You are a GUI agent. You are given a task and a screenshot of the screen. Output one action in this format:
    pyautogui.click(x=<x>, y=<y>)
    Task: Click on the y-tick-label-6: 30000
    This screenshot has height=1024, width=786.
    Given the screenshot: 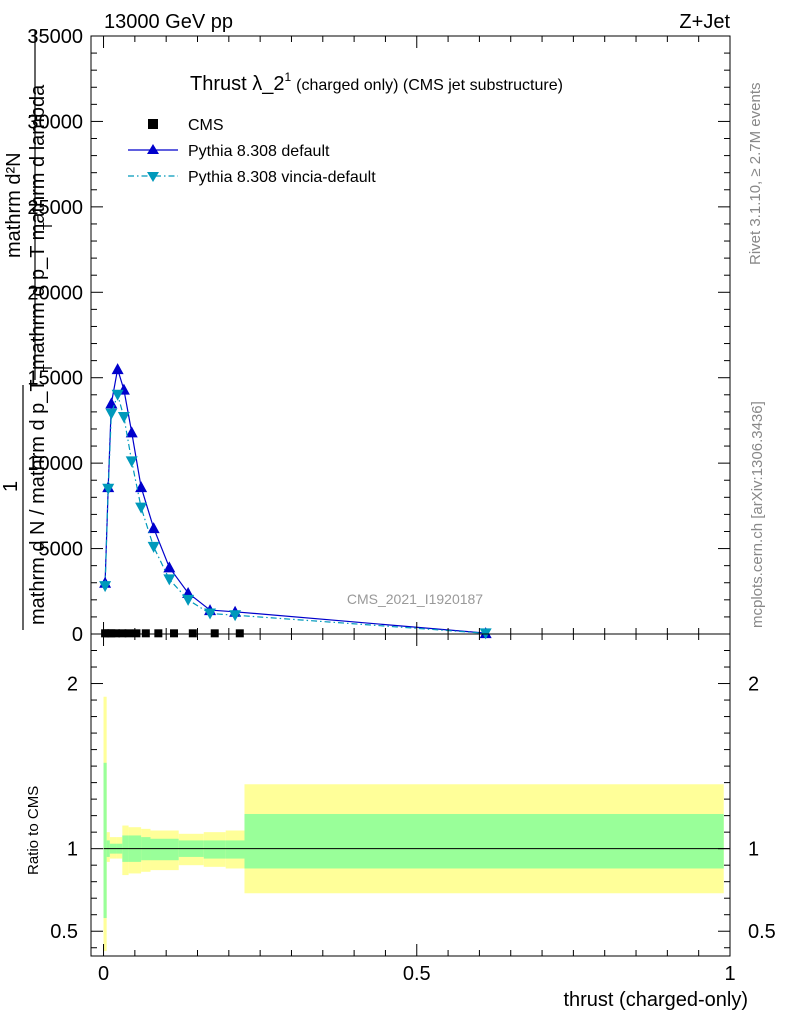 What is the action you would take?
    pyautogui.click(x=55, y=122)
    